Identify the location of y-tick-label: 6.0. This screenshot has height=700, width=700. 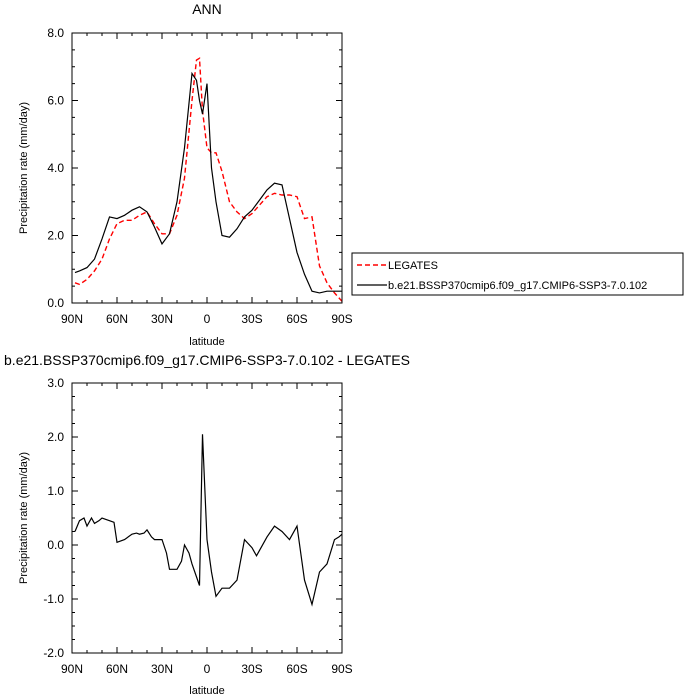
(55, 101).